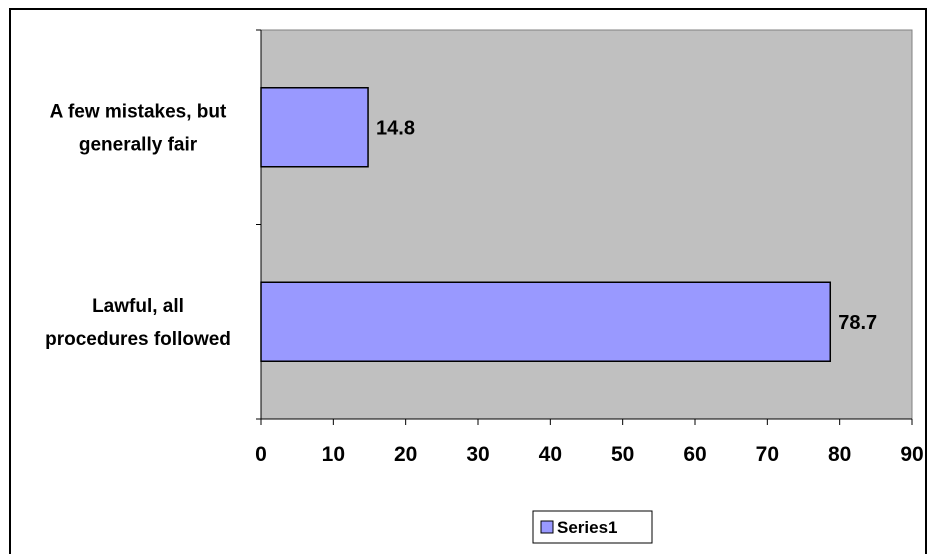 The width and height of the screenshot is (935, 554). What do you see at coordinates (477, 454) in the screenshot?
I see `x-tick-label-30: 30` at bounding box center [477, 454].